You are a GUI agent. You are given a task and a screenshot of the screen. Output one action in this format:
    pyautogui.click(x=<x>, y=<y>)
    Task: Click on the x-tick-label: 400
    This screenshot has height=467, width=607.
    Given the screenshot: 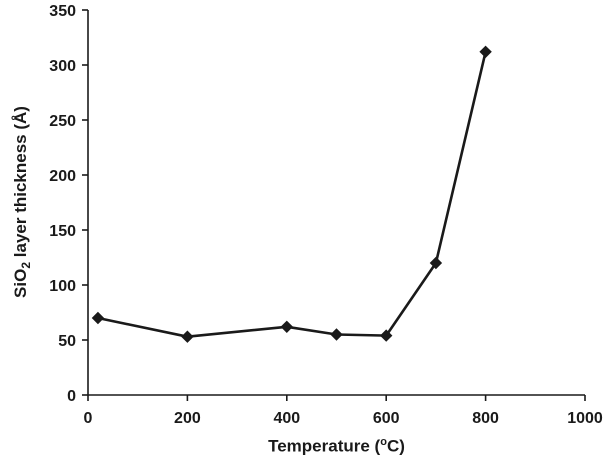 What is the action you would take?
    pyautogui.click(x=286, y=418)
    